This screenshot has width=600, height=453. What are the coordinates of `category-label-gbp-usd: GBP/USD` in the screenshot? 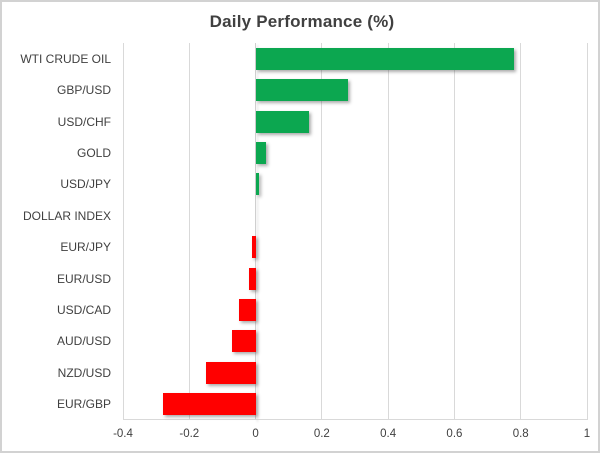 It's located at (83, 90).